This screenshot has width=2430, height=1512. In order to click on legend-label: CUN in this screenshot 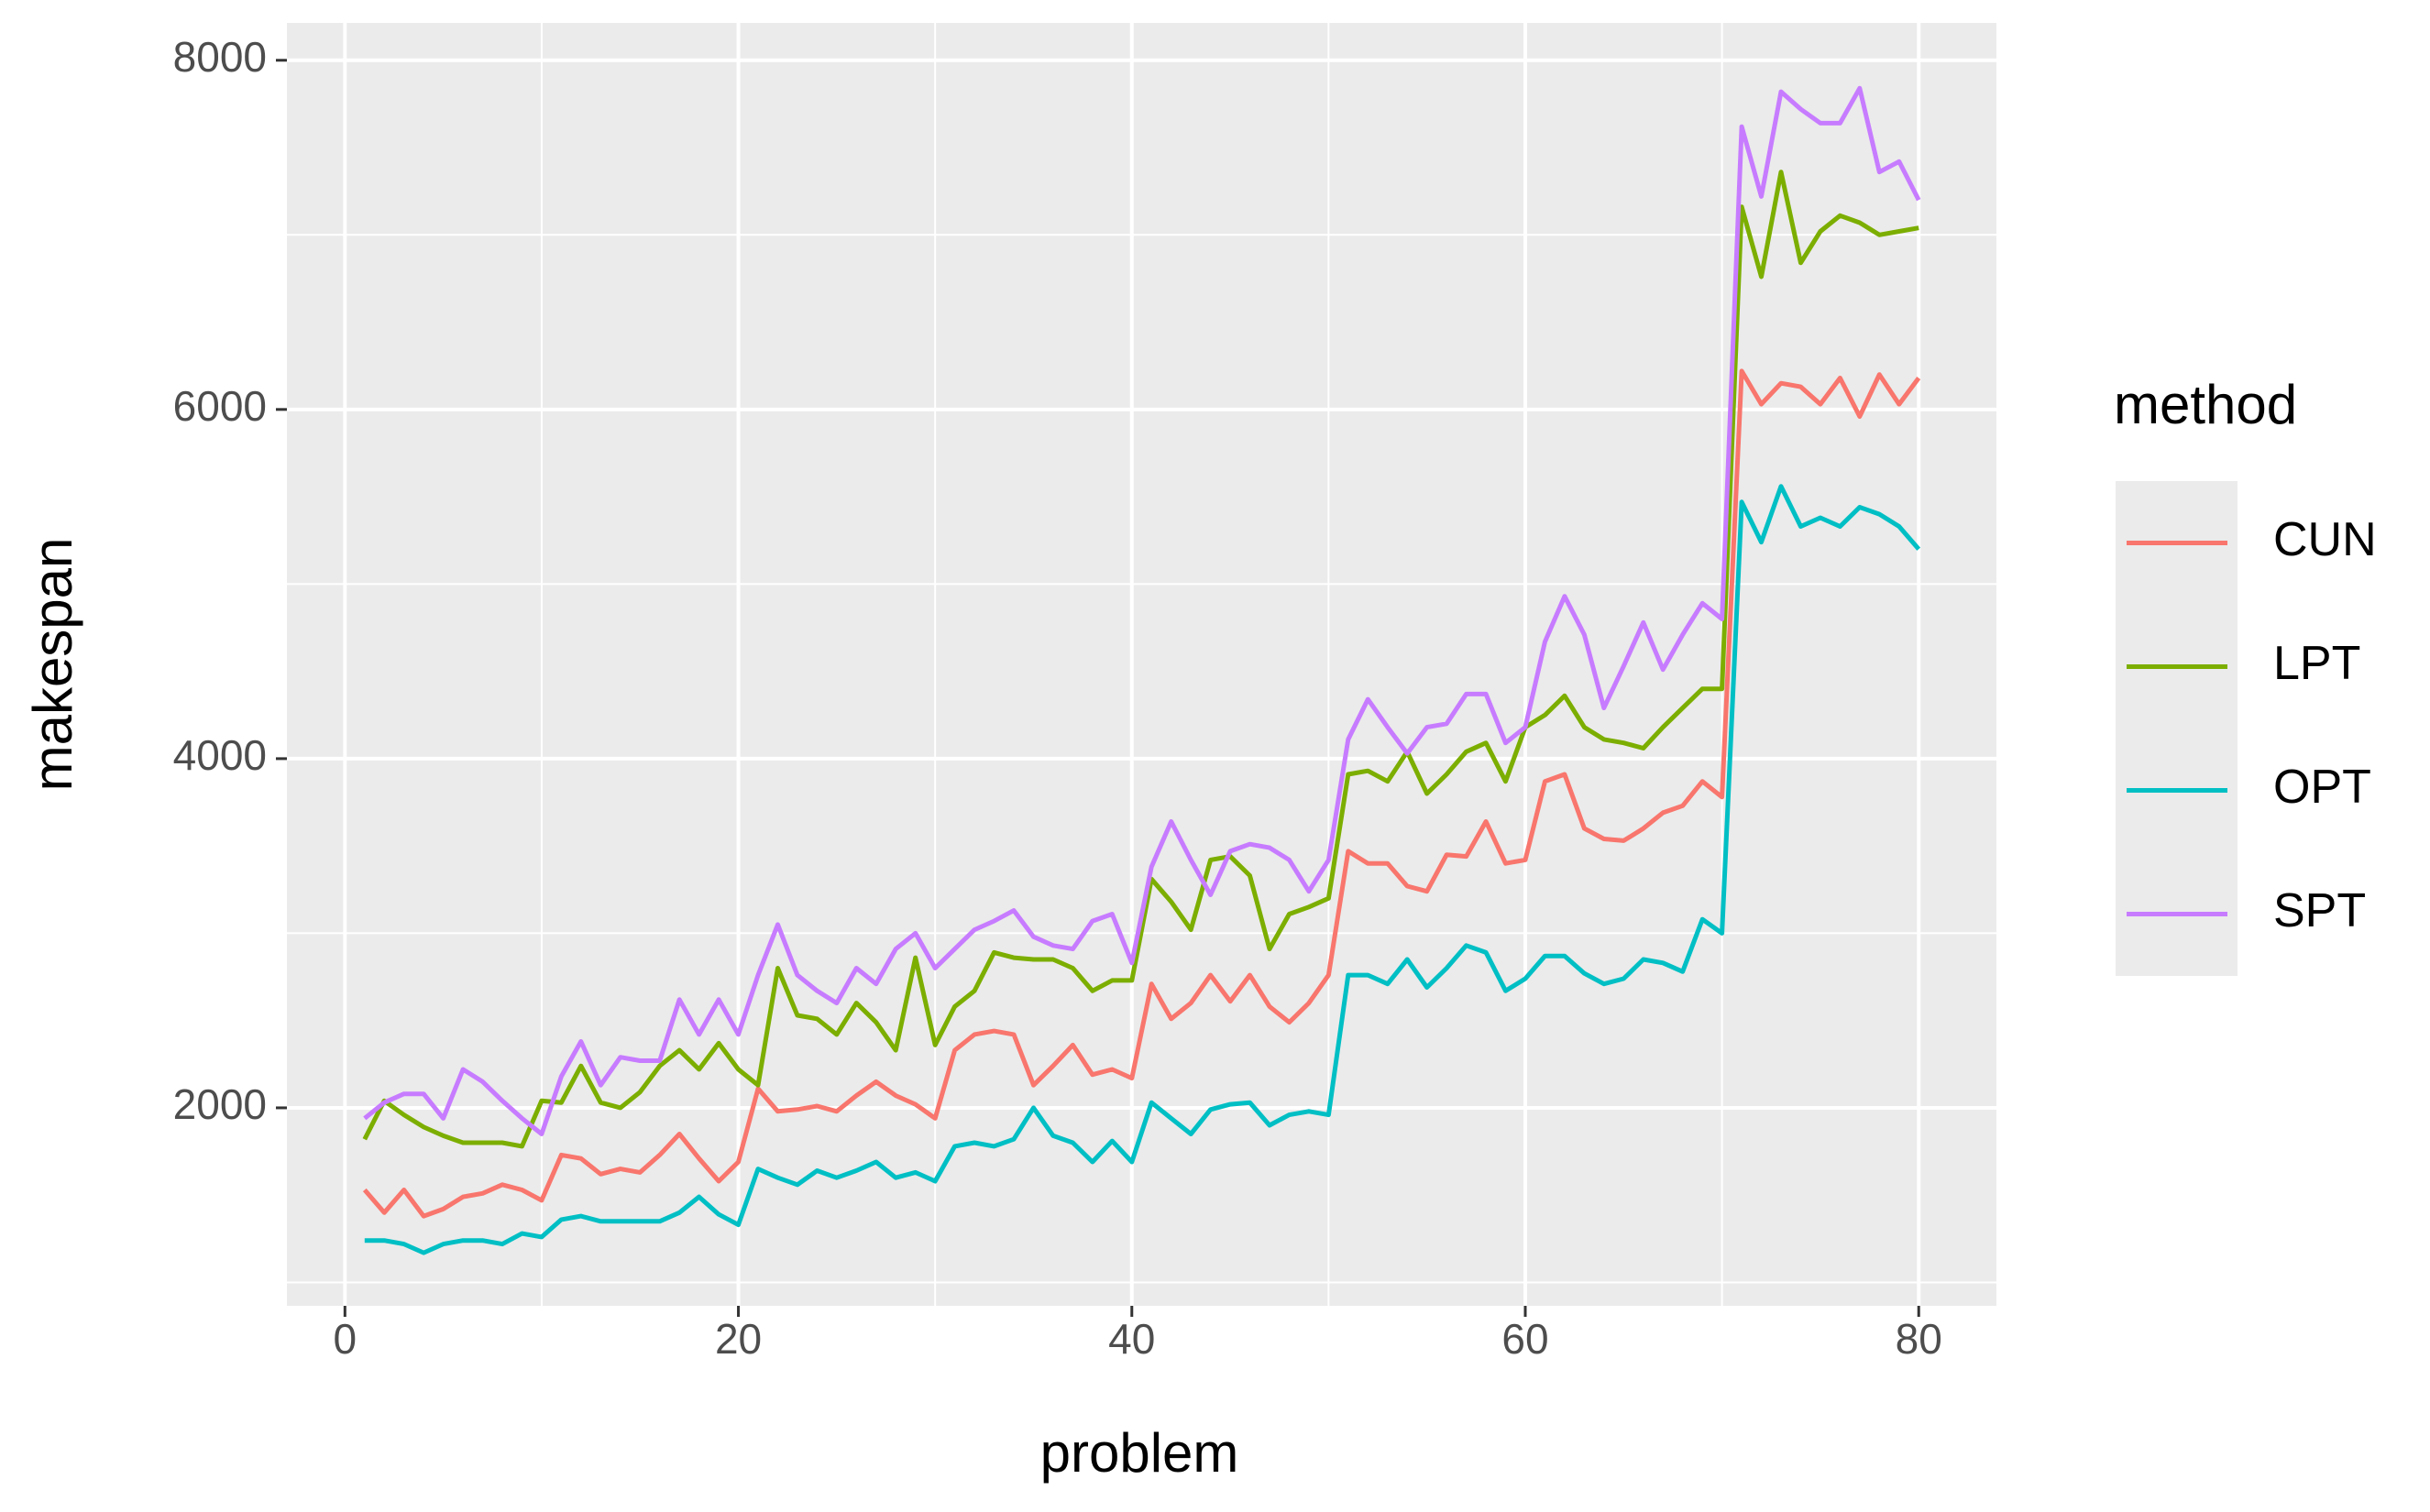, I will do `click(2325, 539)`.